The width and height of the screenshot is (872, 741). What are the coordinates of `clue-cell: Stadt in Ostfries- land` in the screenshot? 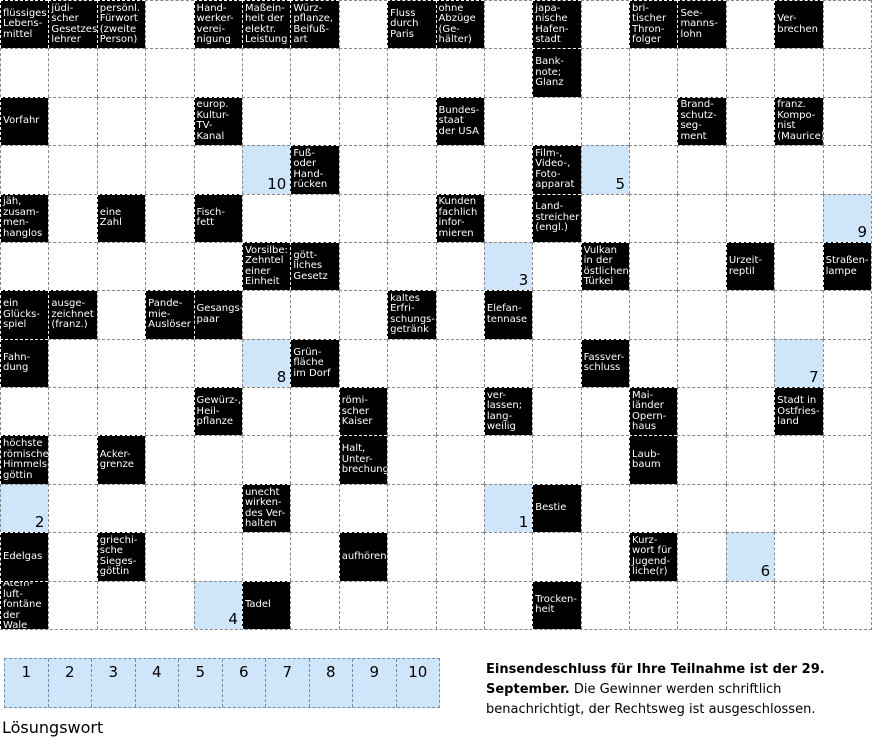 It's located at (798, 411).